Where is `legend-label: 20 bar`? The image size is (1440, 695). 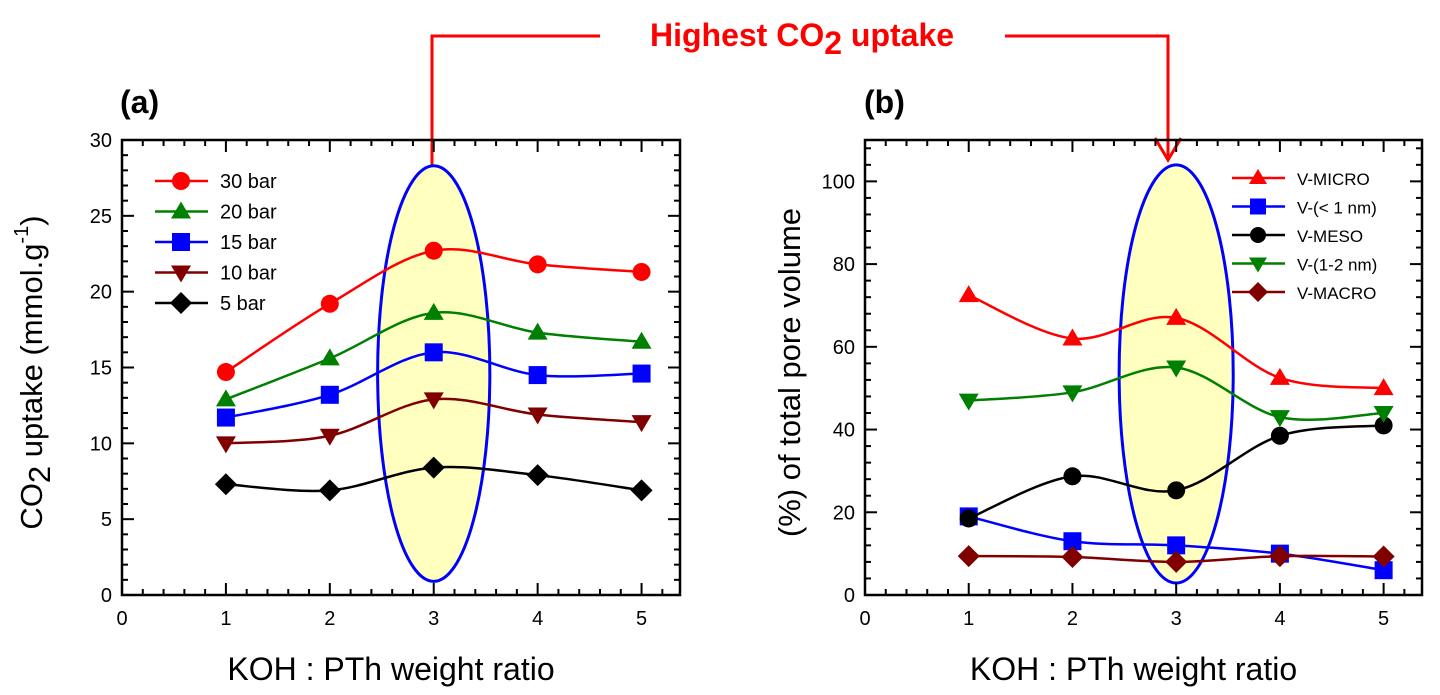
legend-label: 20 bar is located at coordinates (248, 213).